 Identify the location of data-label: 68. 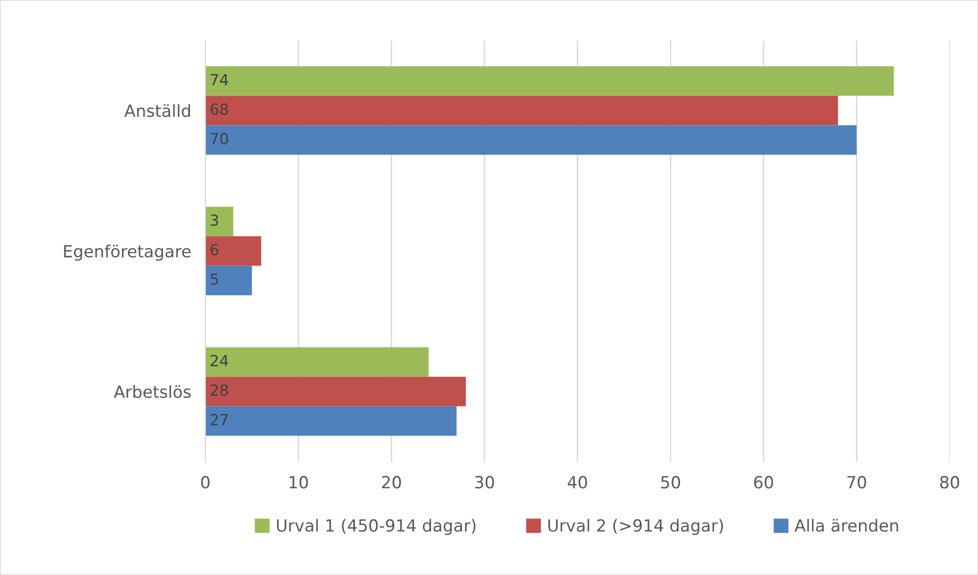
(219, 109).